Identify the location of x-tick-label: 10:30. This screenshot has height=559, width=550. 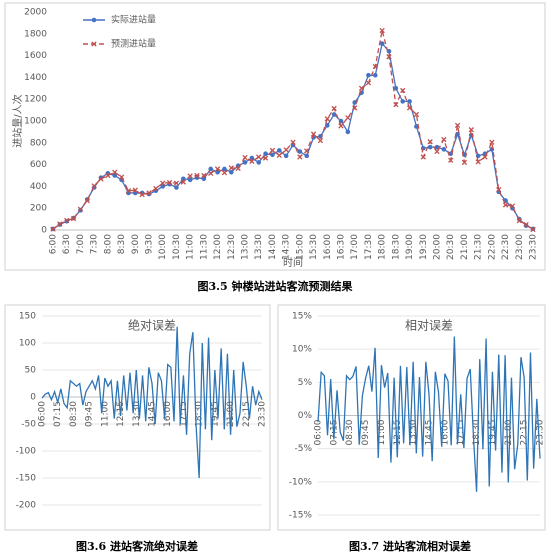
(177, 247).